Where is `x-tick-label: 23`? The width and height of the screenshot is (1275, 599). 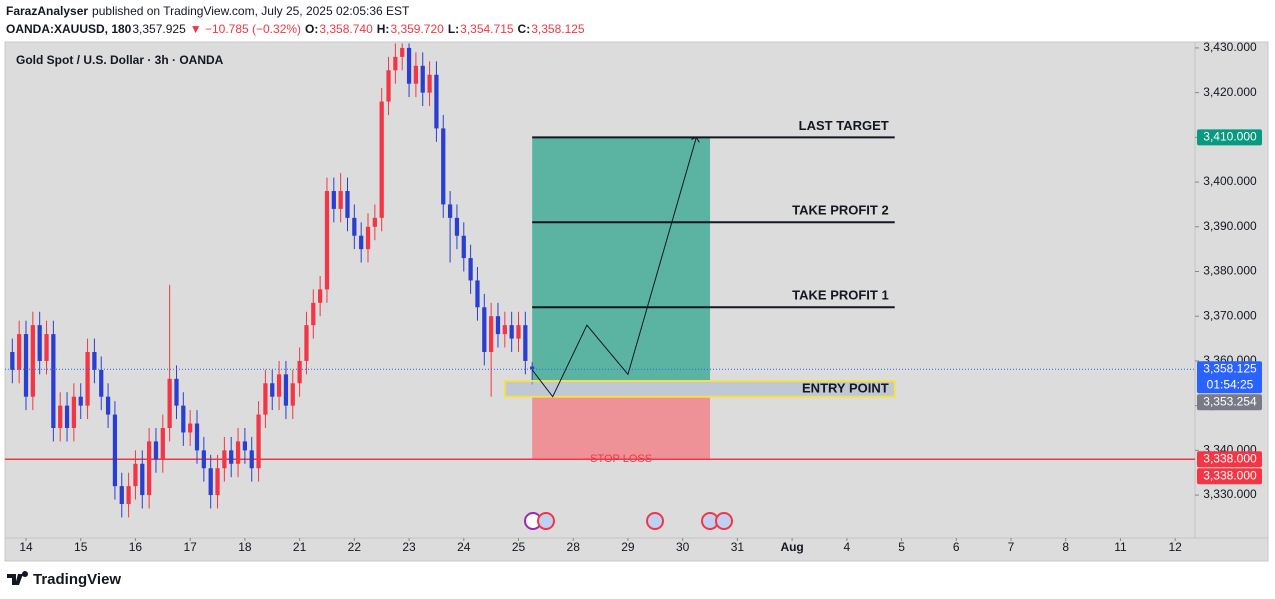
x-tick-label: 23 is located at coordinates (409, 547).